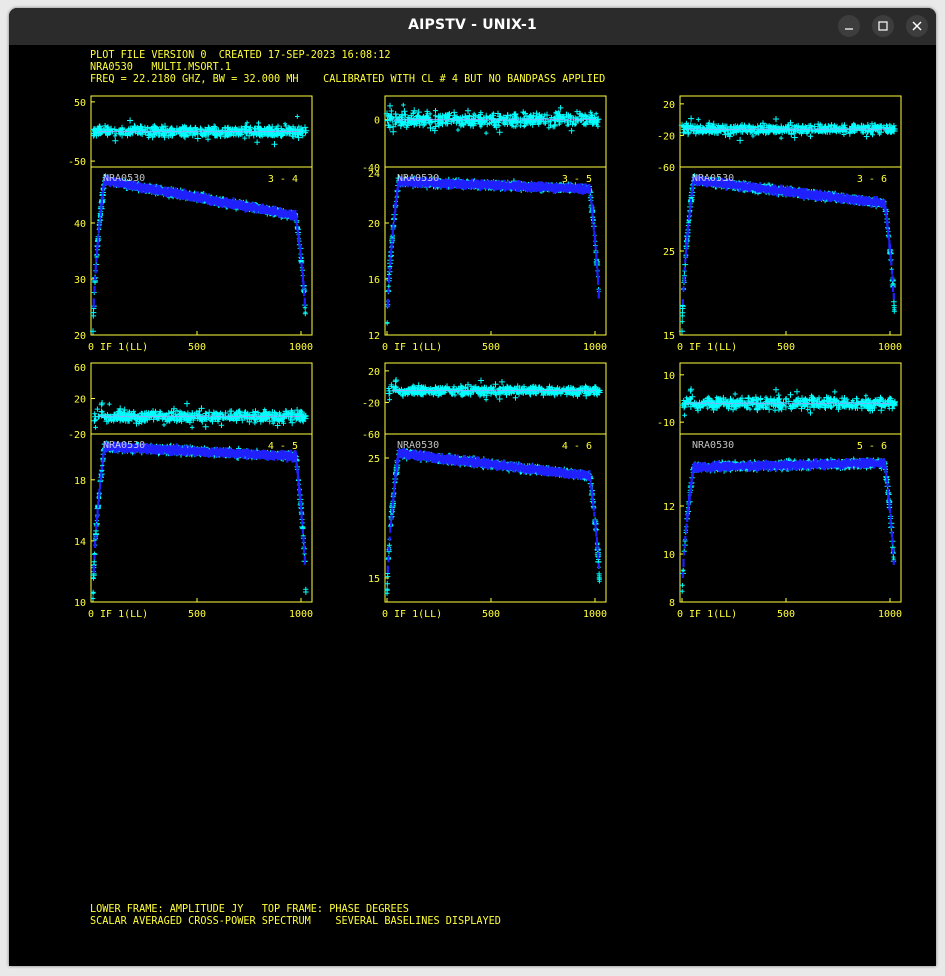  Describe the element at coordinates (672, 603) in the screenshot. I see `amplitude-tick-label: 8` at that location.